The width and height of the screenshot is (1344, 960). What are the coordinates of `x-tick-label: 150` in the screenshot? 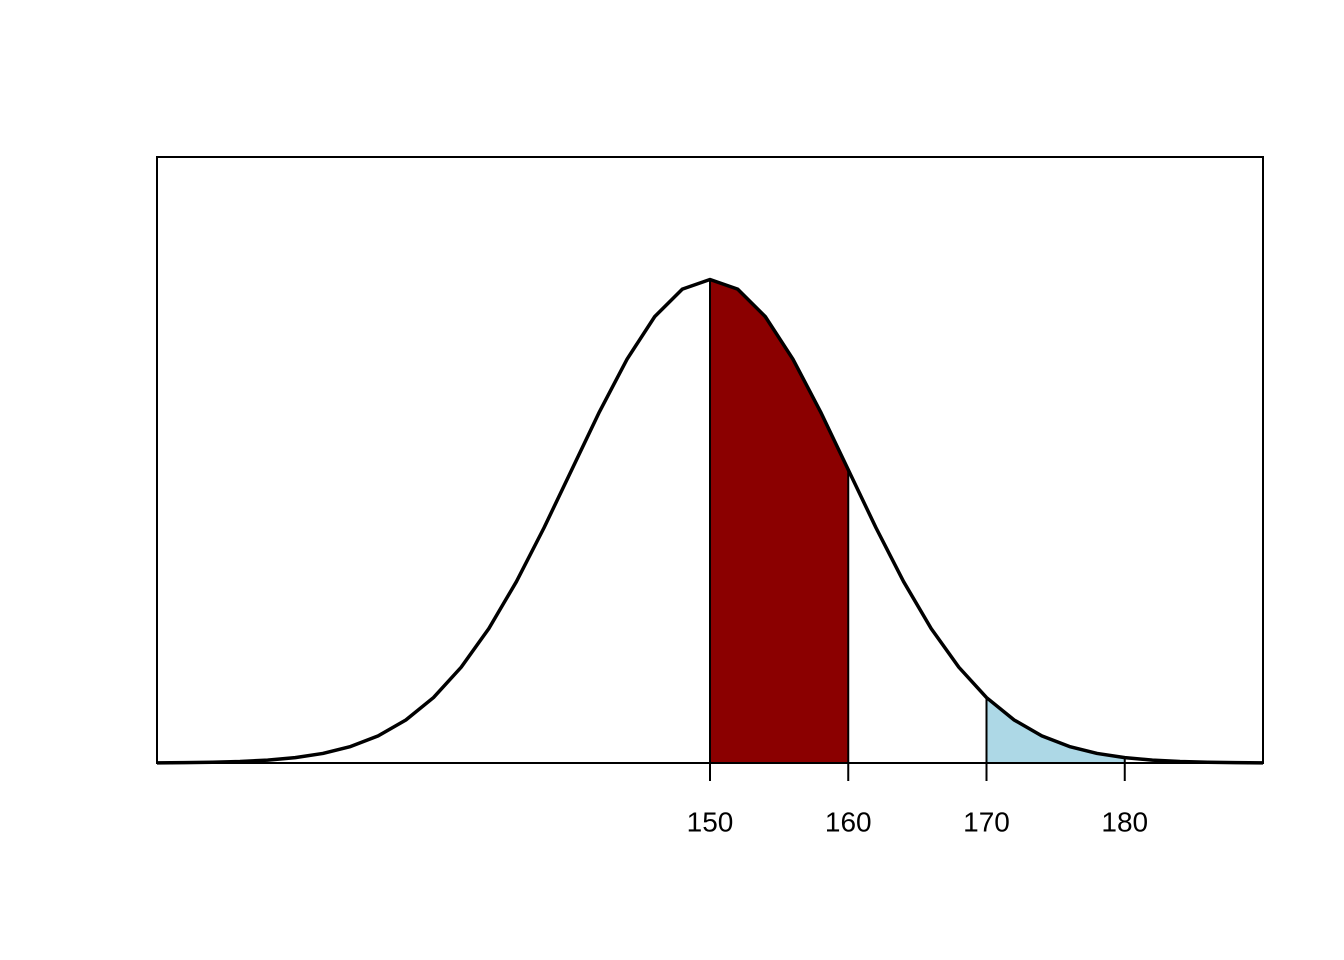 It's located at (710, 821).